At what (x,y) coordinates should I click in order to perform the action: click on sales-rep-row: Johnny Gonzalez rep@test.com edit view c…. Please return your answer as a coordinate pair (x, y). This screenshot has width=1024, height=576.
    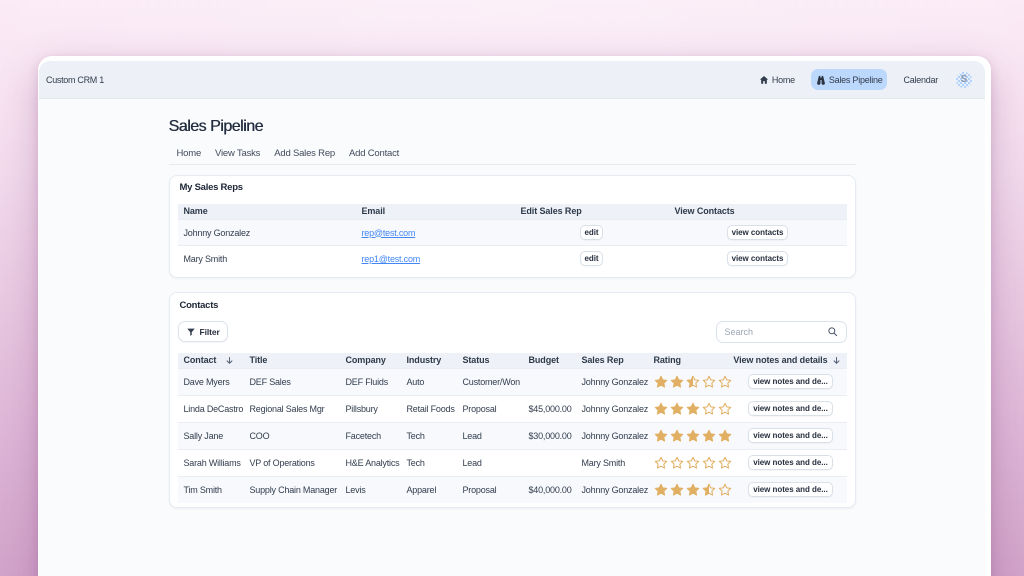
    Looking at the image, I should click on (512, 232).